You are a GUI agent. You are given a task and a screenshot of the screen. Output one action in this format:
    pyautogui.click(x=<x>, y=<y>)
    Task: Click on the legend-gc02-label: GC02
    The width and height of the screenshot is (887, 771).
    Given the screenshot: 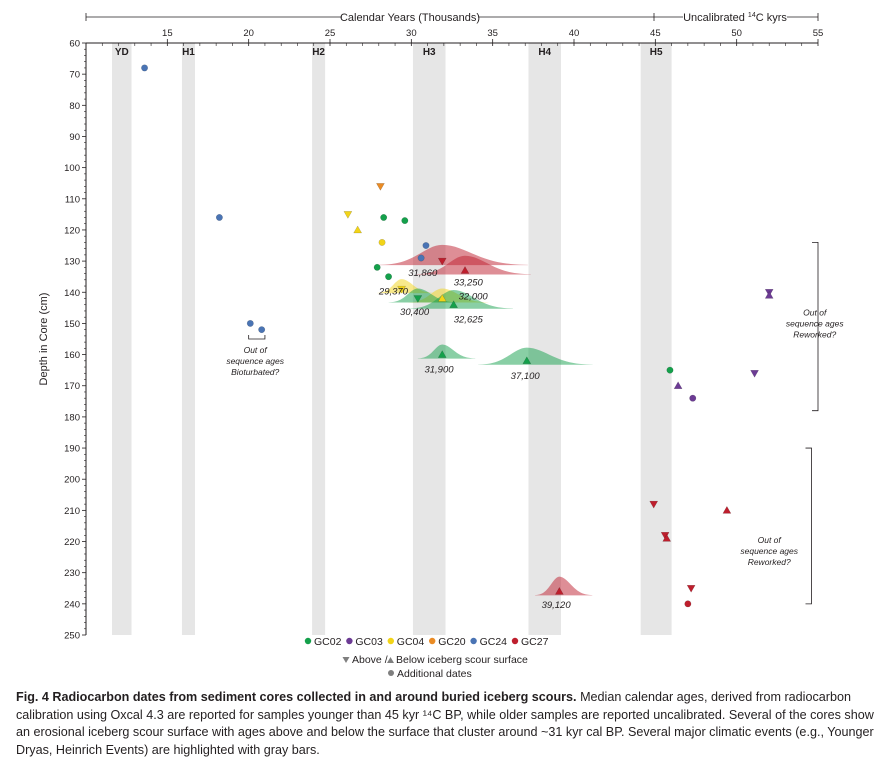 What is the action you would take?
    pyautogui.click(x=328, y=642)
    